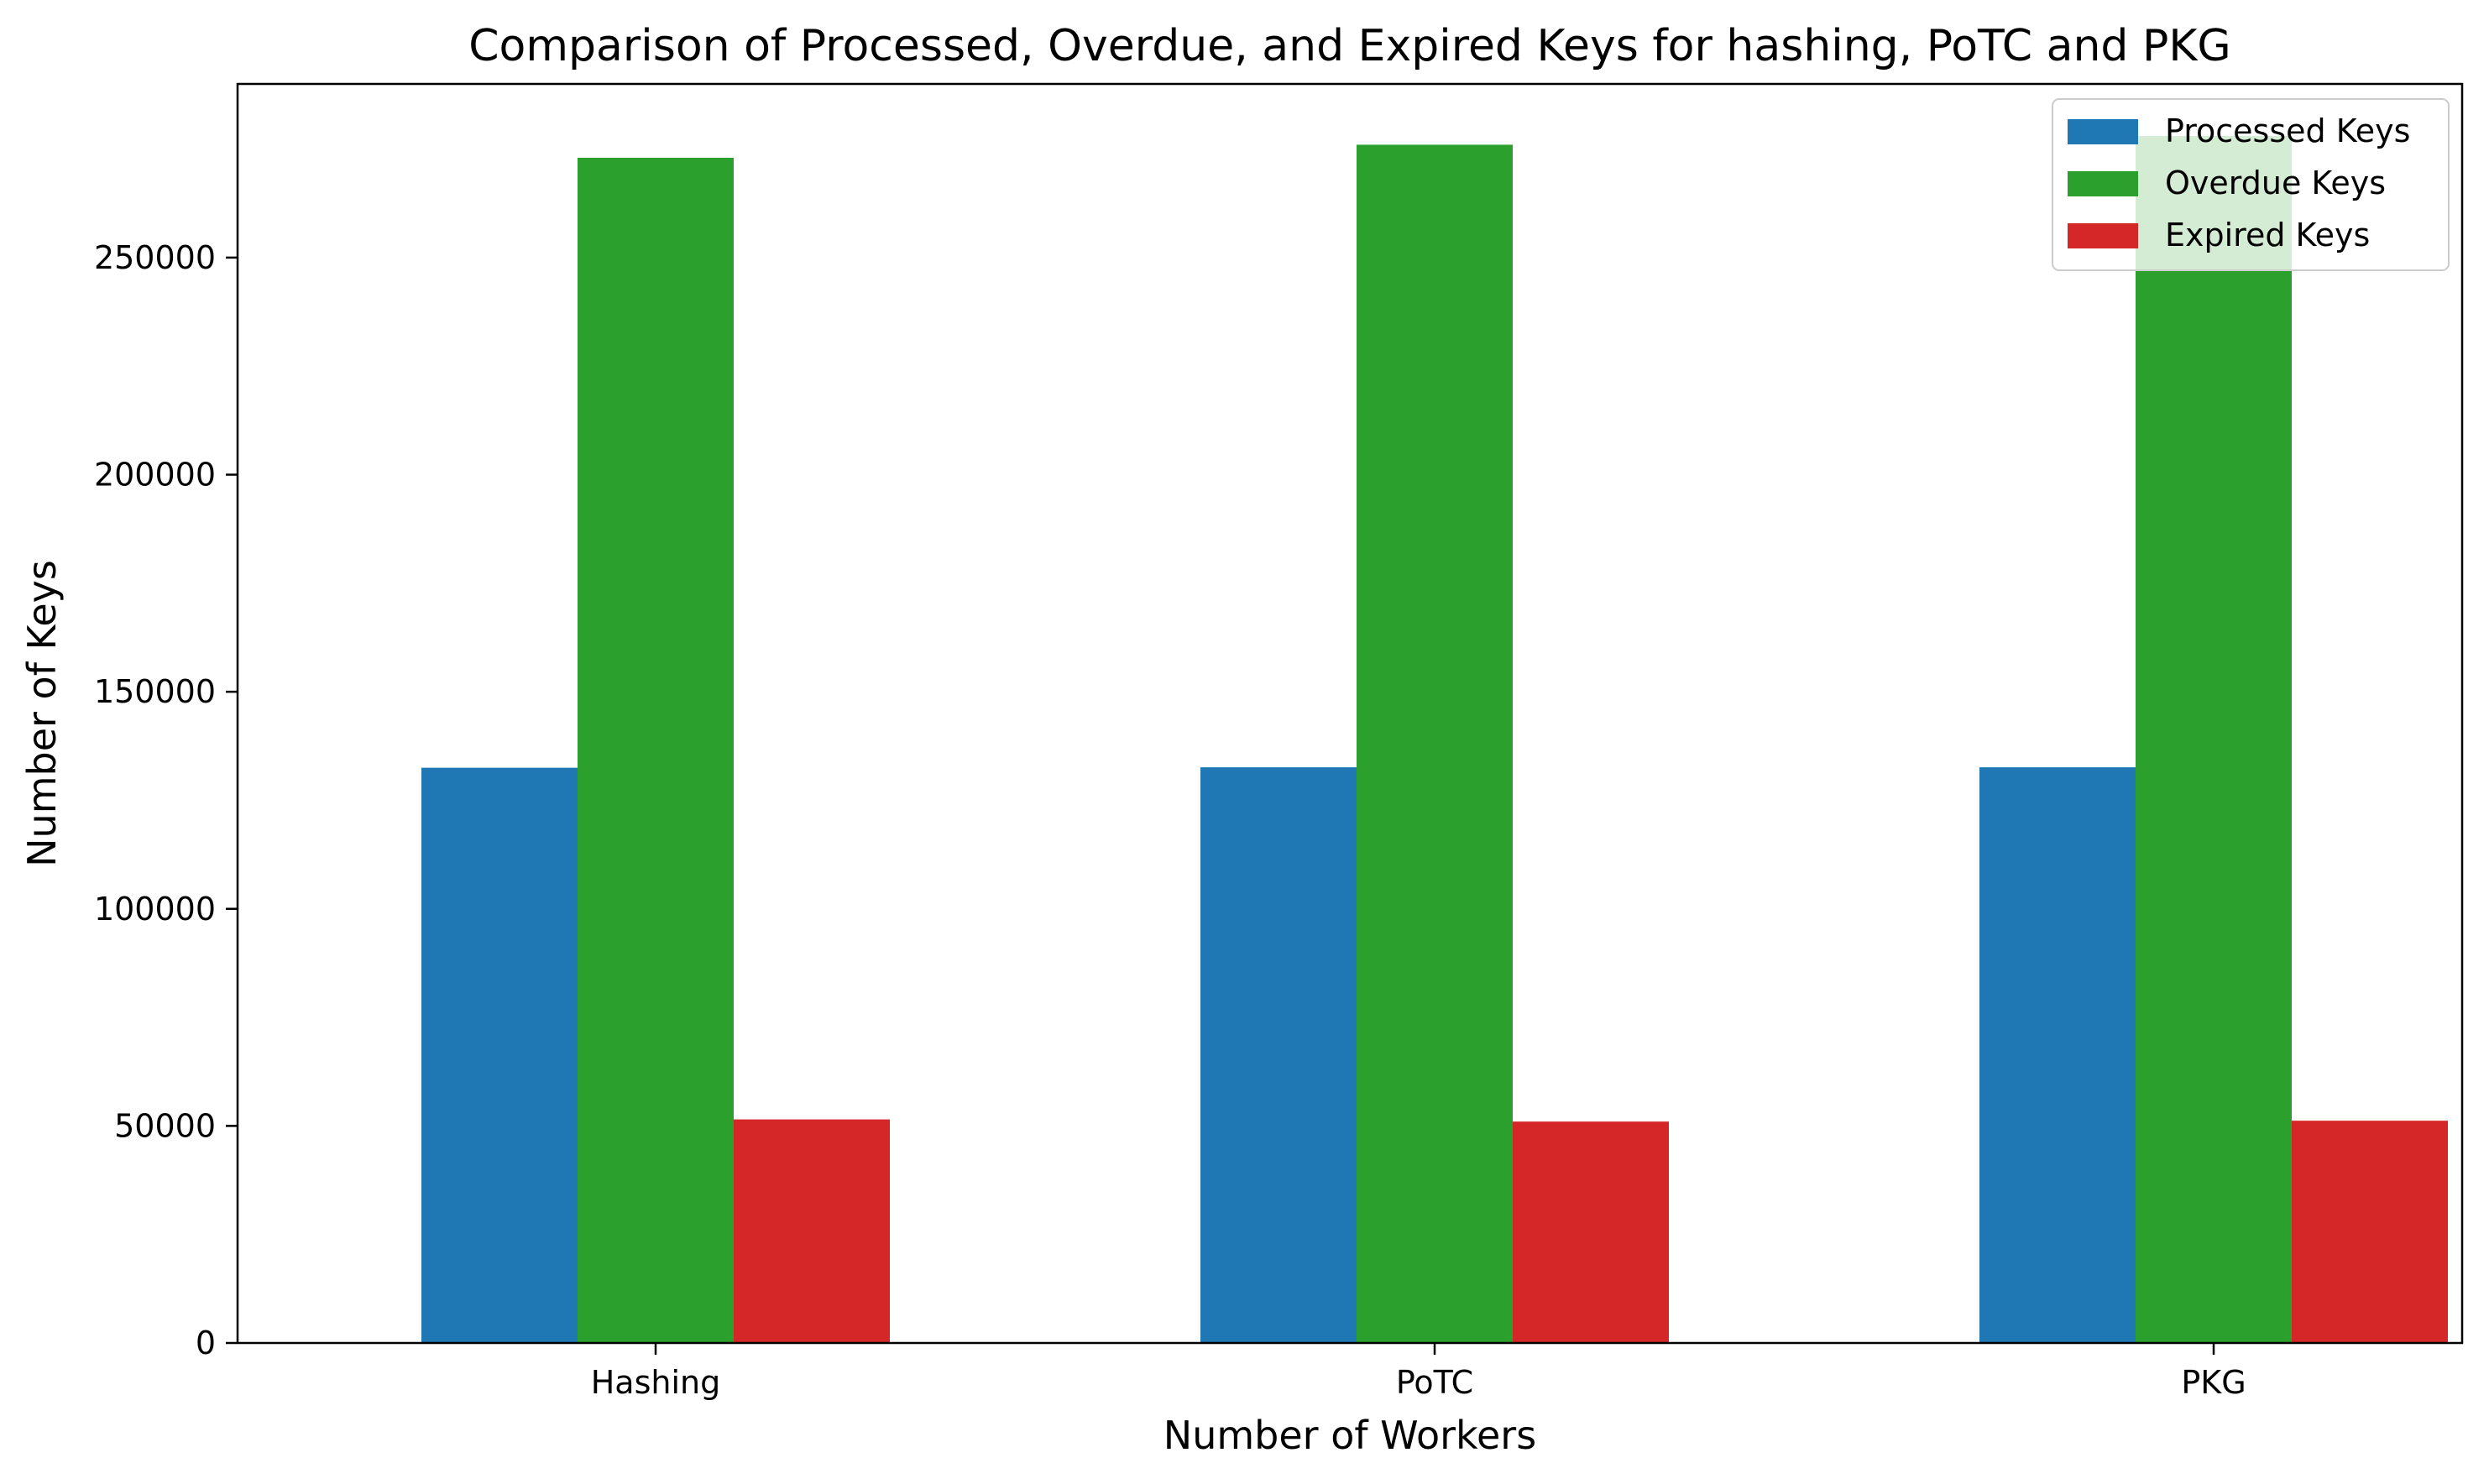 The image size is (2489, 1484). What do you see at coordinates (656, 1382) in the screenshot?
I see `x-tick-label: Hashing` at bounding box center [656, 1382].